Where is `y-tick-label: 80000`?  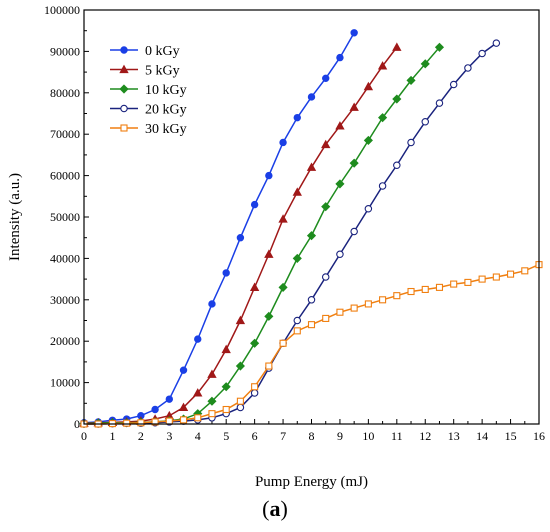 y-tick-label: 80000 is located at coordinates (65, 93).